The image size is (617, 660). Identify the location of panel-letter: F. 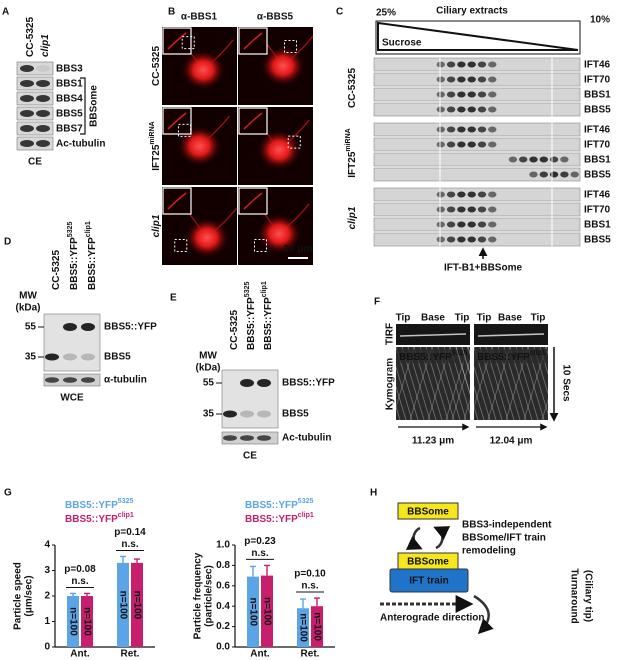
(377, 302).